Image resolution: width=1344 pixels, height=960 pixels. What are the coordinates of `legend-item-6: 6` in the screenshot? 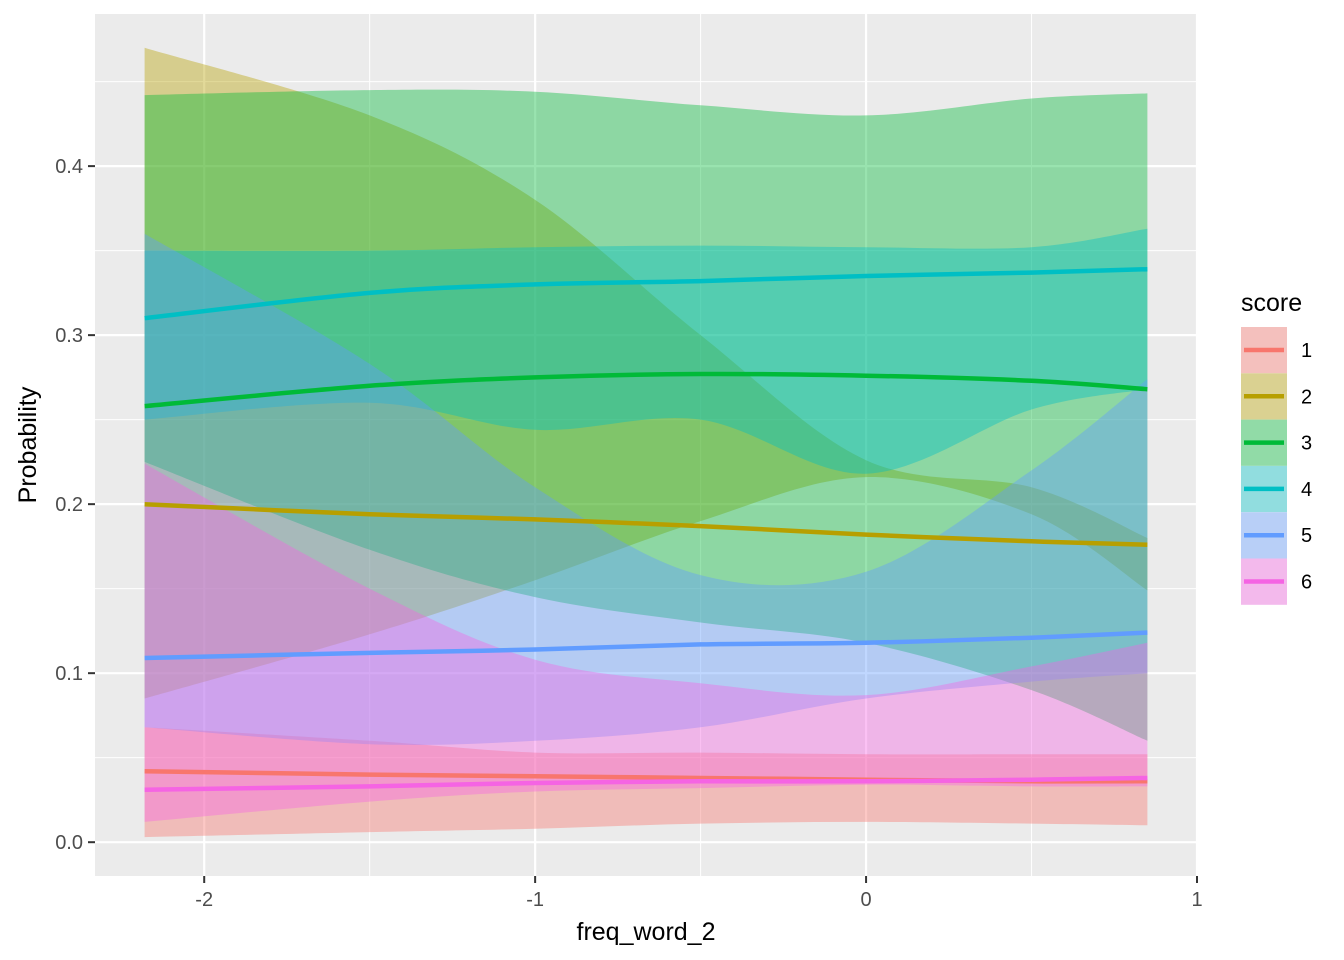 It's located at (1276, 581).